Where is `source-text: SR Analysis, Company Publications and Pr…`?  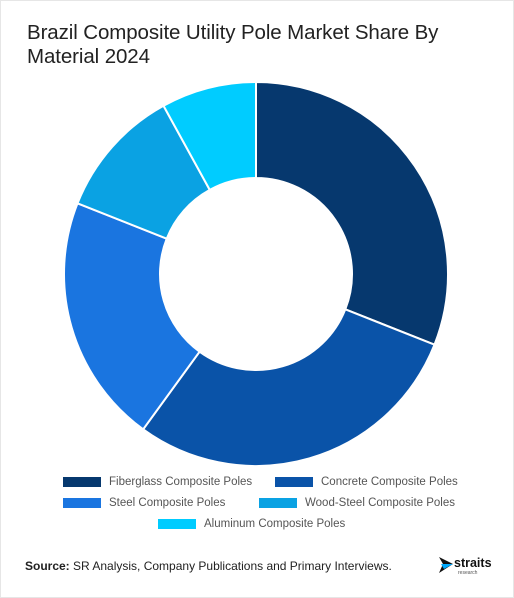
source-text: SR Analysis, Company Publications and Pr… is located at coordinates (230, 566).